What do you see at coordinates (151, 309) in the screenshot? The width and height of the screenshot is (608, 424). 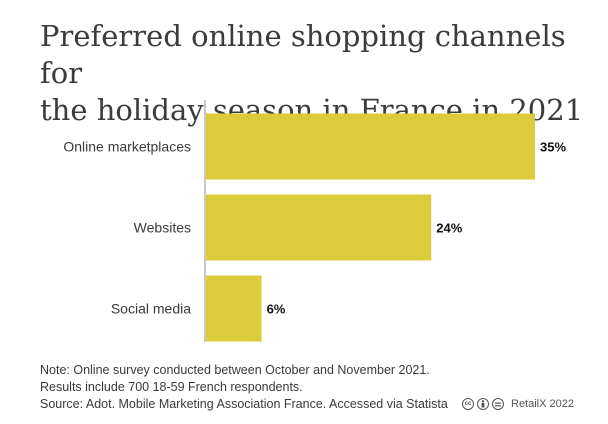 I see `category-label-3: Social media` at bounding box center [151, 309].